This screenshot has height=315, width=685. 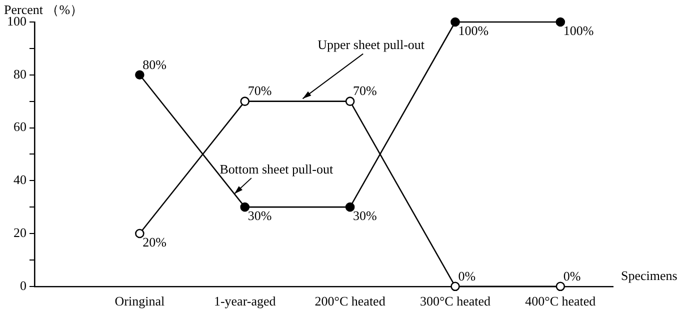 What do you see at coordinates (20, 74) in the screenshot?
I see `y-tick-label: 80` at bounding box center [20, 74].